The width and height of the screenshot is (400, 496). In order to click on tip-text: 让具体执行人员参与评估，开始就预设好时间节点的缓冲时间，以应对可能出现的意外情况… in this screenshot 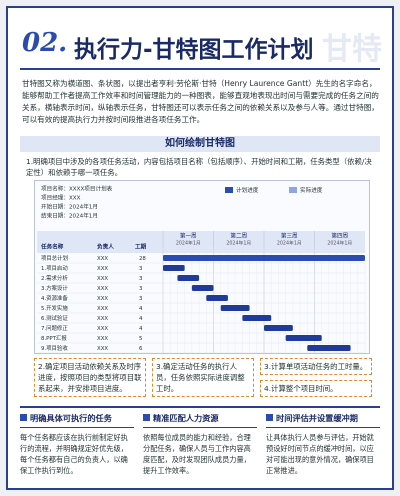, I will do `click(320, 454)`.